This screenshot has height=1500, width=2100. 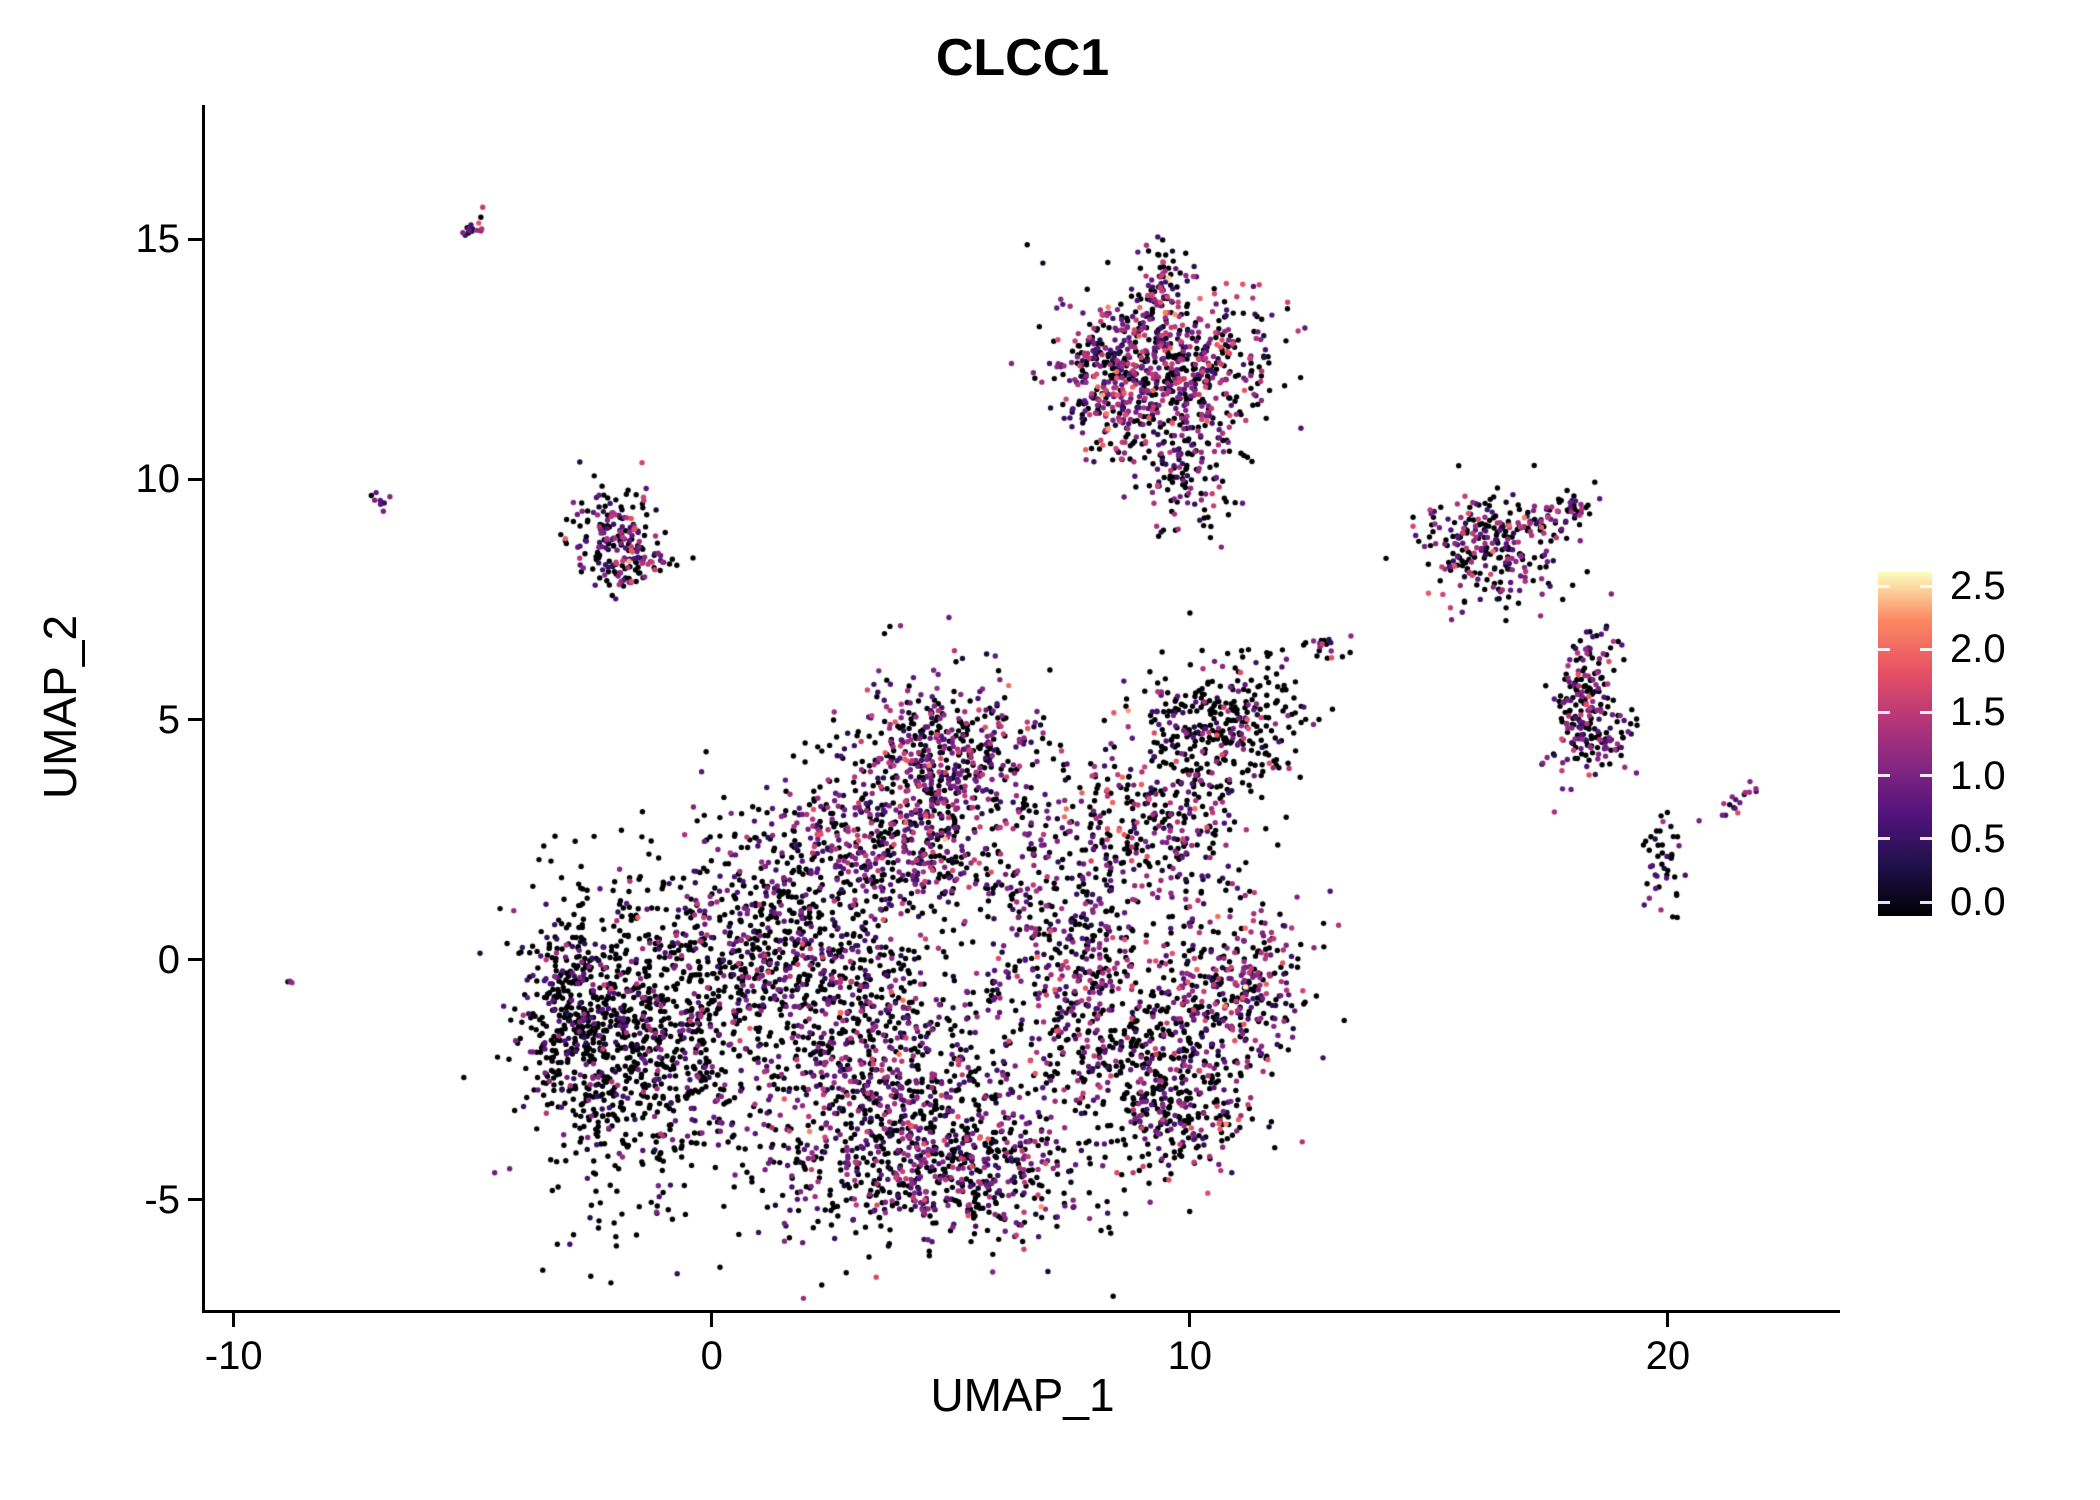 What do you see at coordinates (1190, 1356) in the screenshot?
I see `x-tick-label: 10` at bounding box center [1190, 1356].